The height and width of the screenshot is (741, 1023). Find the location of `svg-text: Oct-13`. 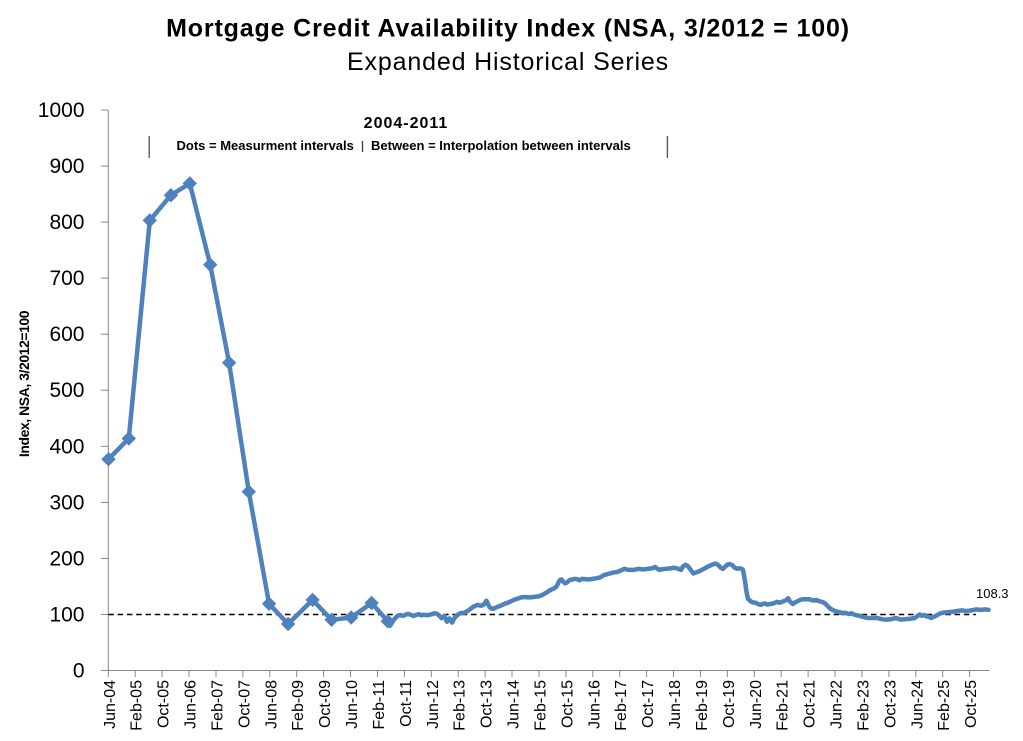

svg-text: Oct-13 is located at coordinates (487, 704).